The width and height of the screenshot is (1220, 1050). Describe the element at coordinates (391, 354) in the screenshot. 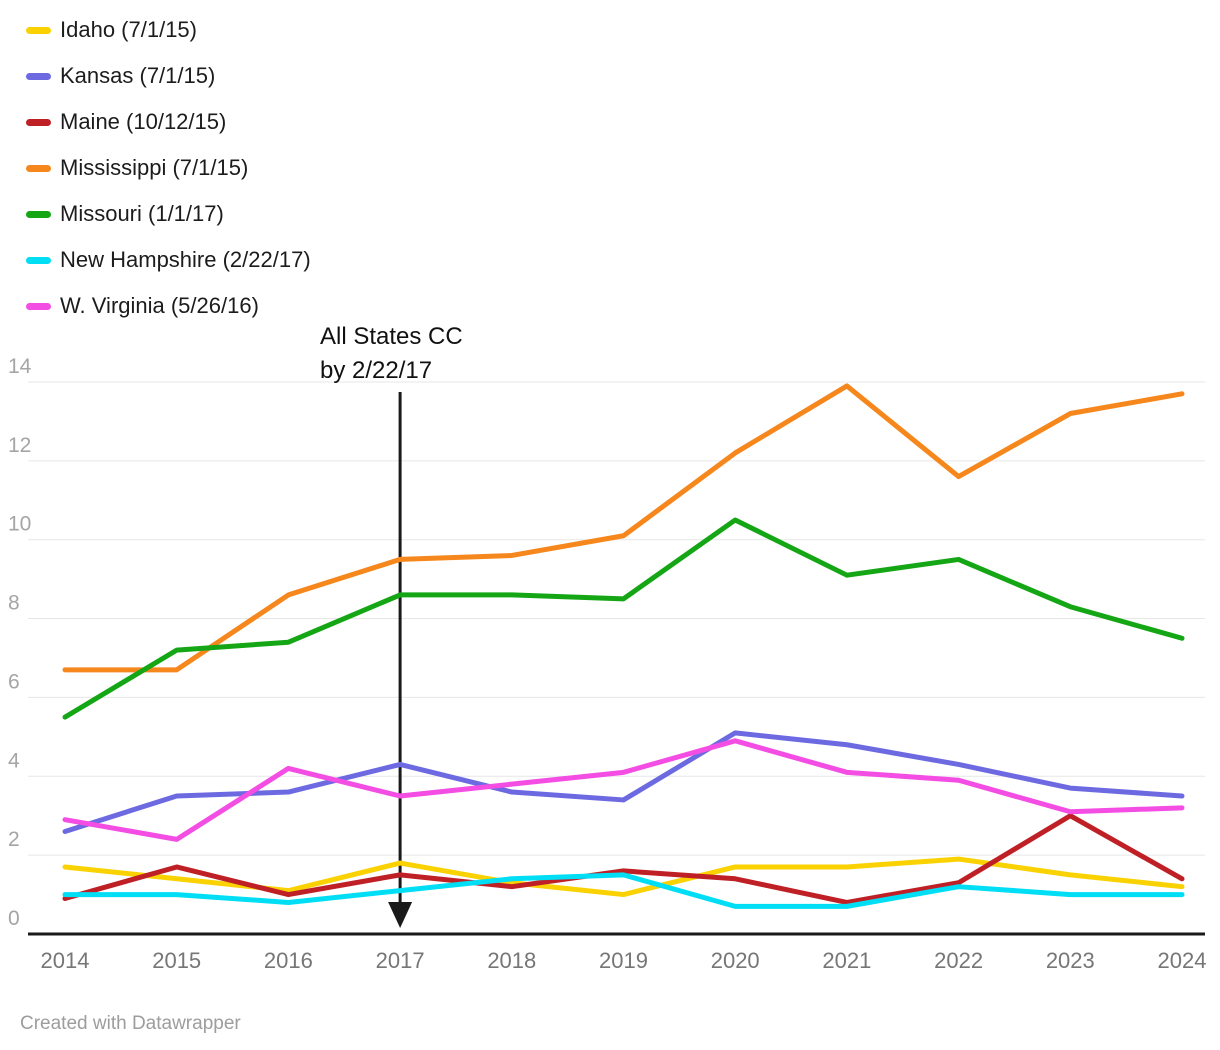

I see `chart-annotation: All States CC by 2/22/17` at that location.